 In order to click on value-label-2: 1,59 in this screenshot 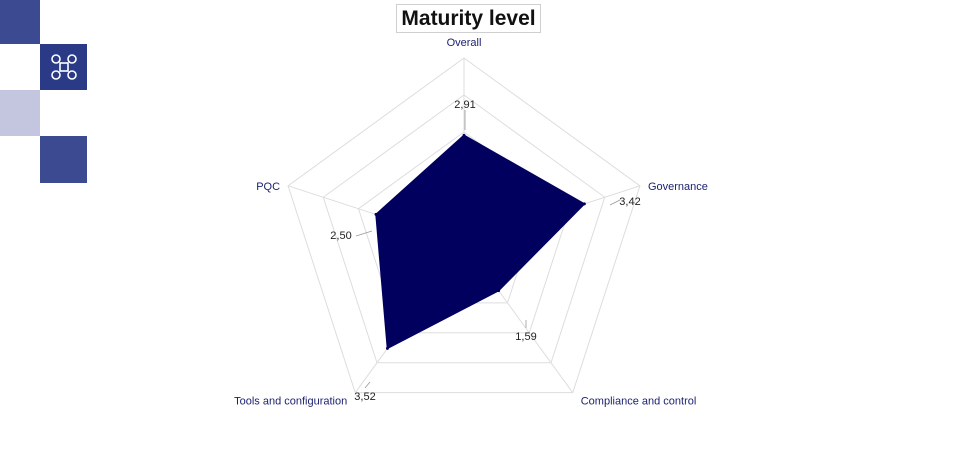, I will do `click(525, 337)`.